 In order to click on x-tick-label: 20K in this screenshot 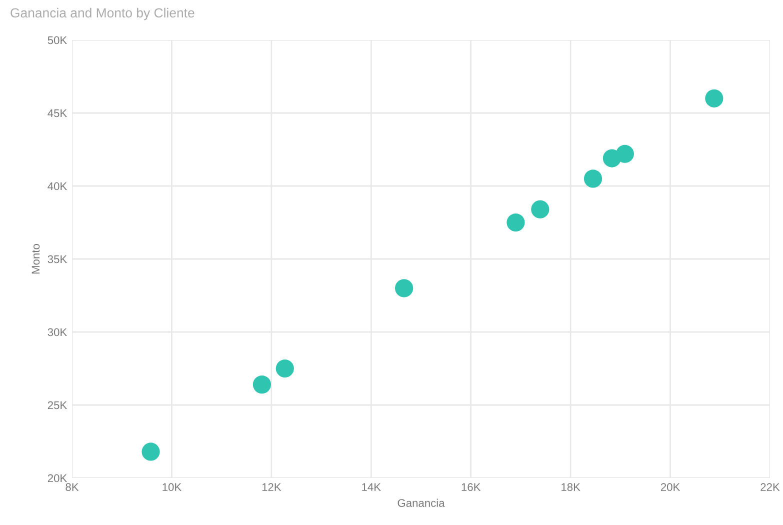, I will do `click(670, 487)`.